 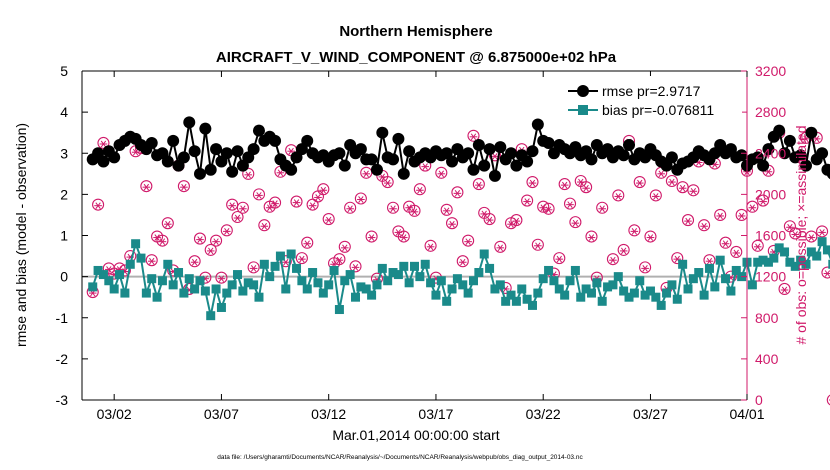 I want to click on y-axis-label-left: rmse and bias (model - observation), so click(x=21, y=235).